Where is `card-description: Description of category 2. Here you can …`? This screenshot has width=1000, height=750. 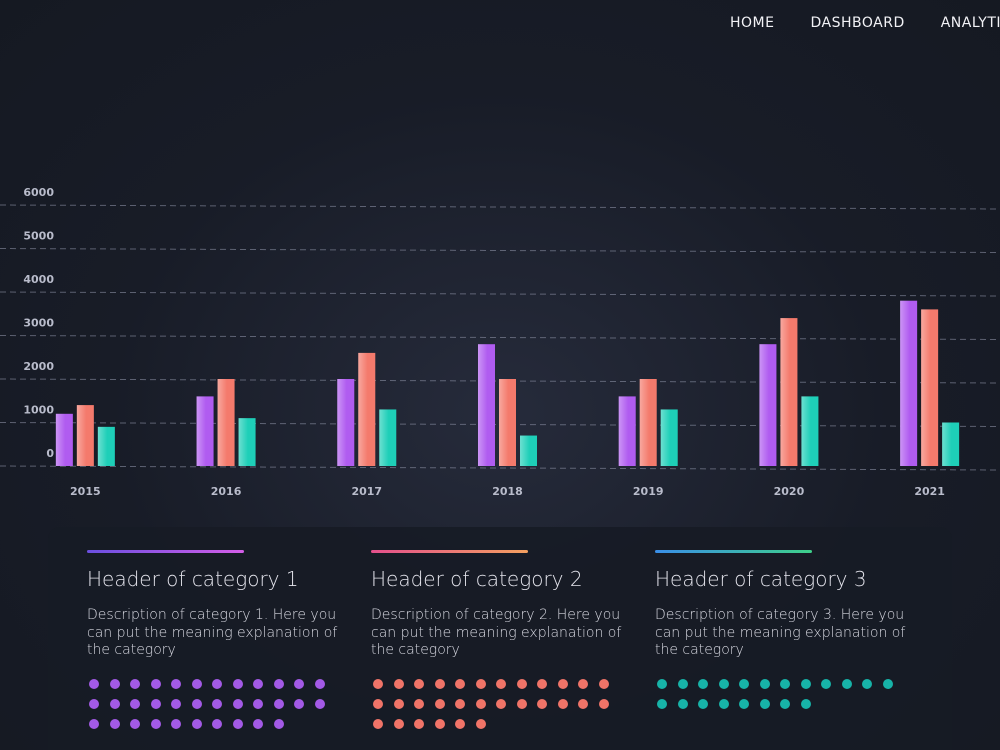 card-description: Description of category 2. Here you can … is located at coordinates (496, 632).